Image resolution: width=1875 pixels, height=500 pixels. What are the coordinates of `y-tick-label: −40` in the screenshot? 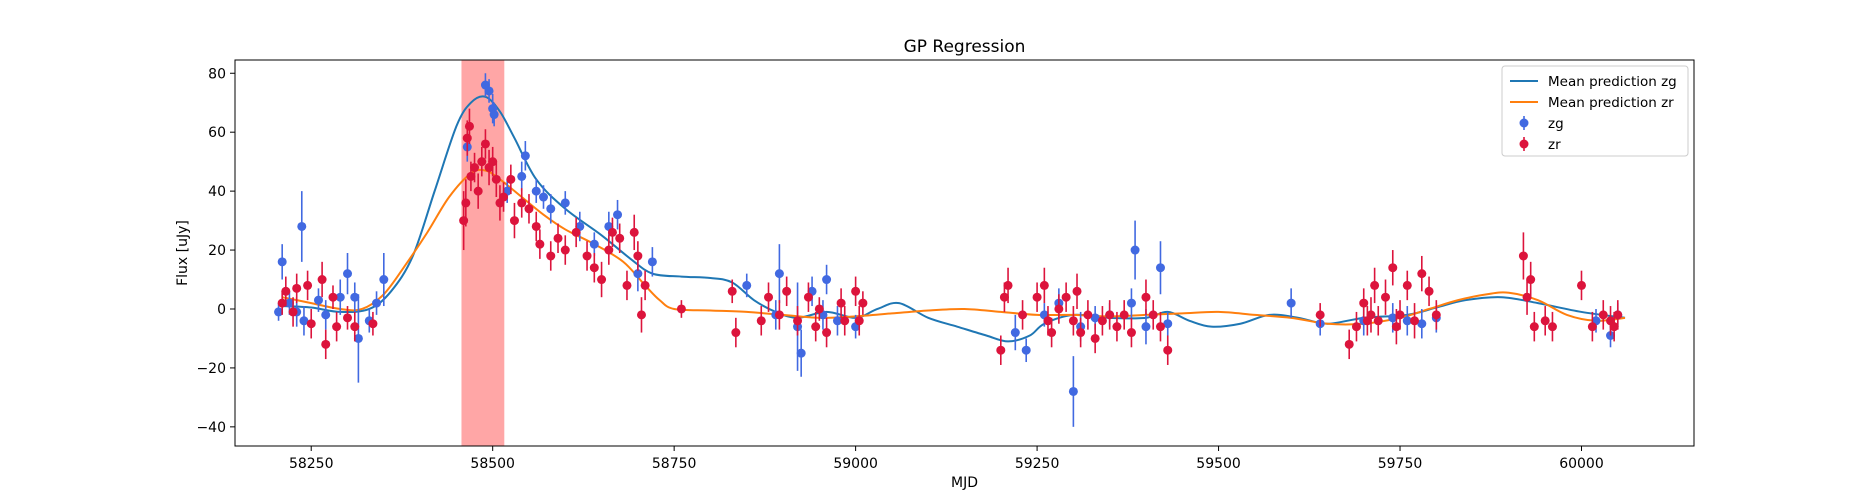 It's located at (211, 428).